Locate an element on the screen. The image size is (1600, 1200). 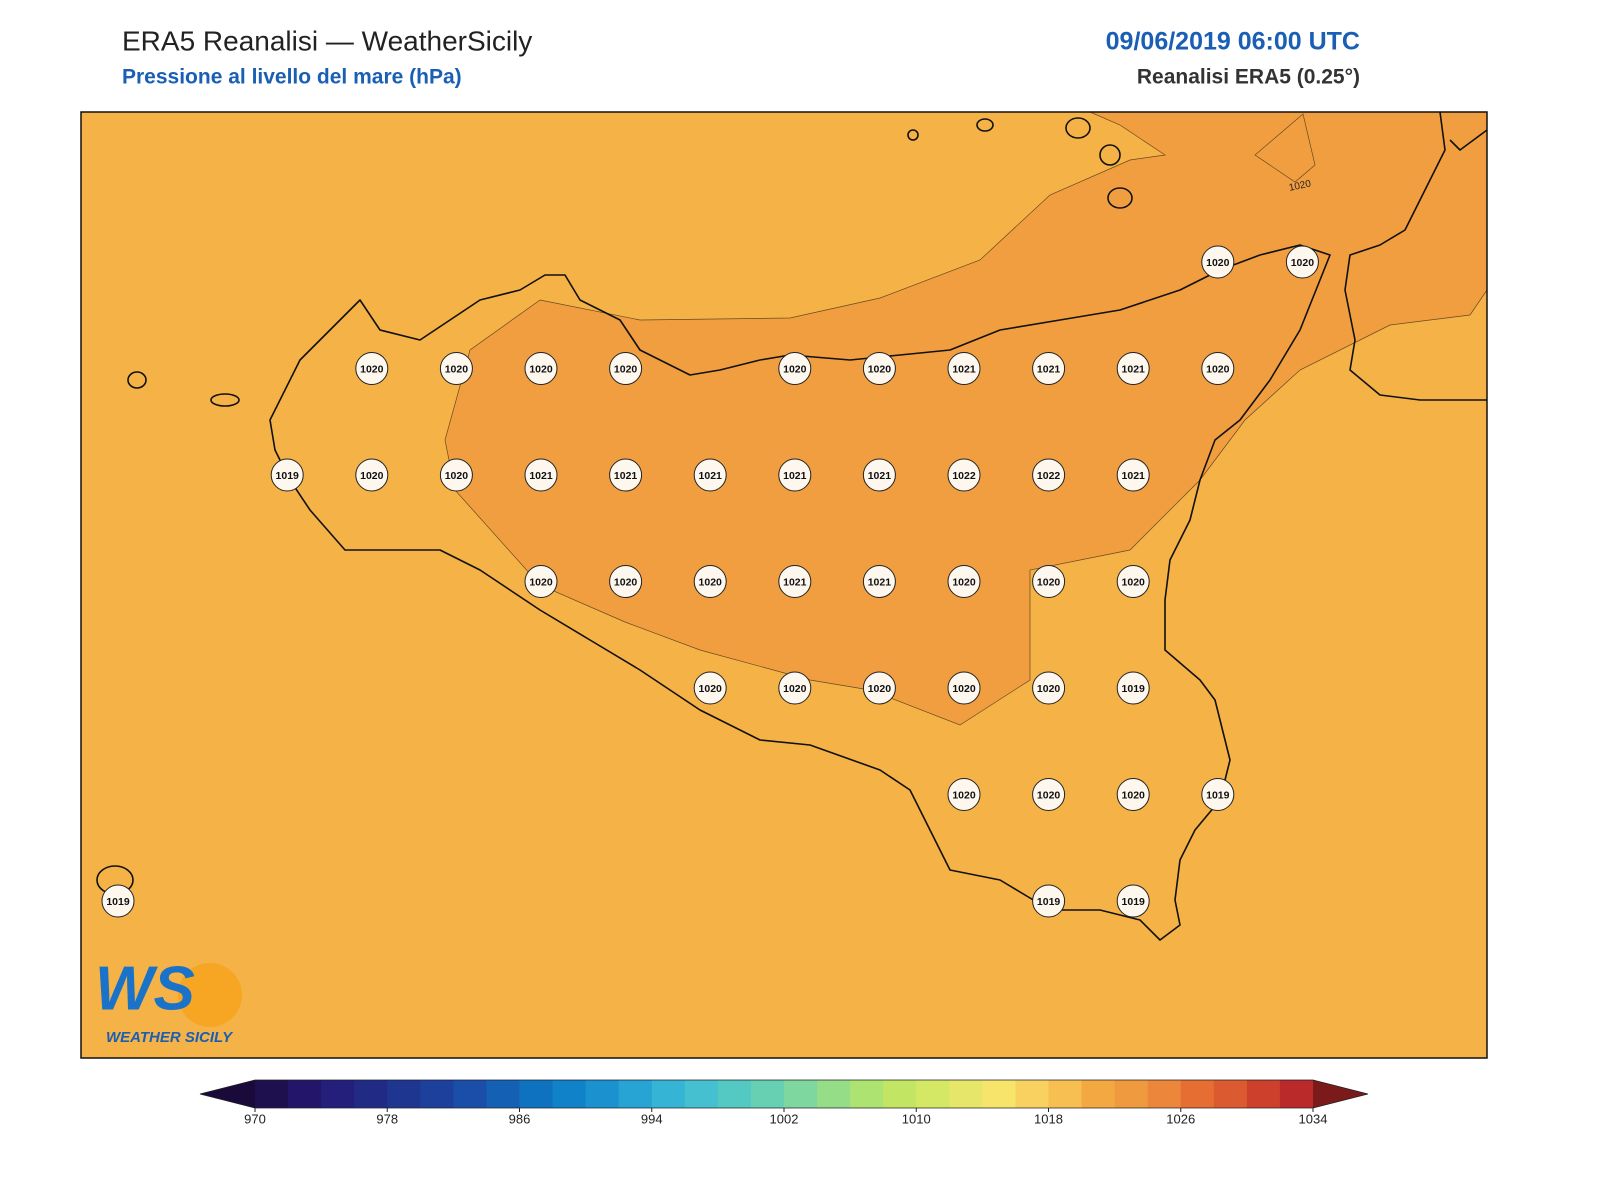
pressure-band is located at coordinates (1285, 148).